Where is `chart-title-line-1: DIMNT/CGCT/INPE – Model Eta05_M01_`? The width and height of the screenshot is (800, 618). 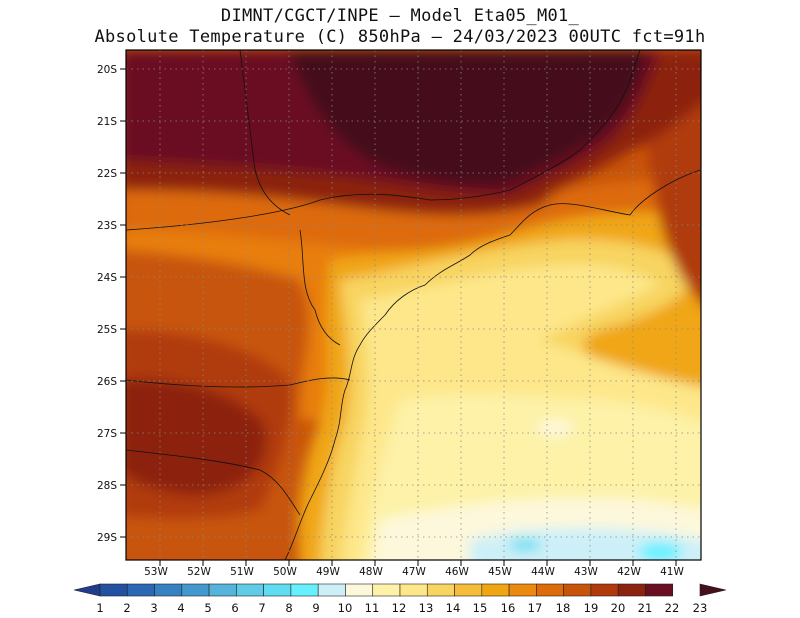
chart-title-line-1: DIMNT/CGCT/INPE – Model Eta05_M01_ is located at coordinates (400, 16).